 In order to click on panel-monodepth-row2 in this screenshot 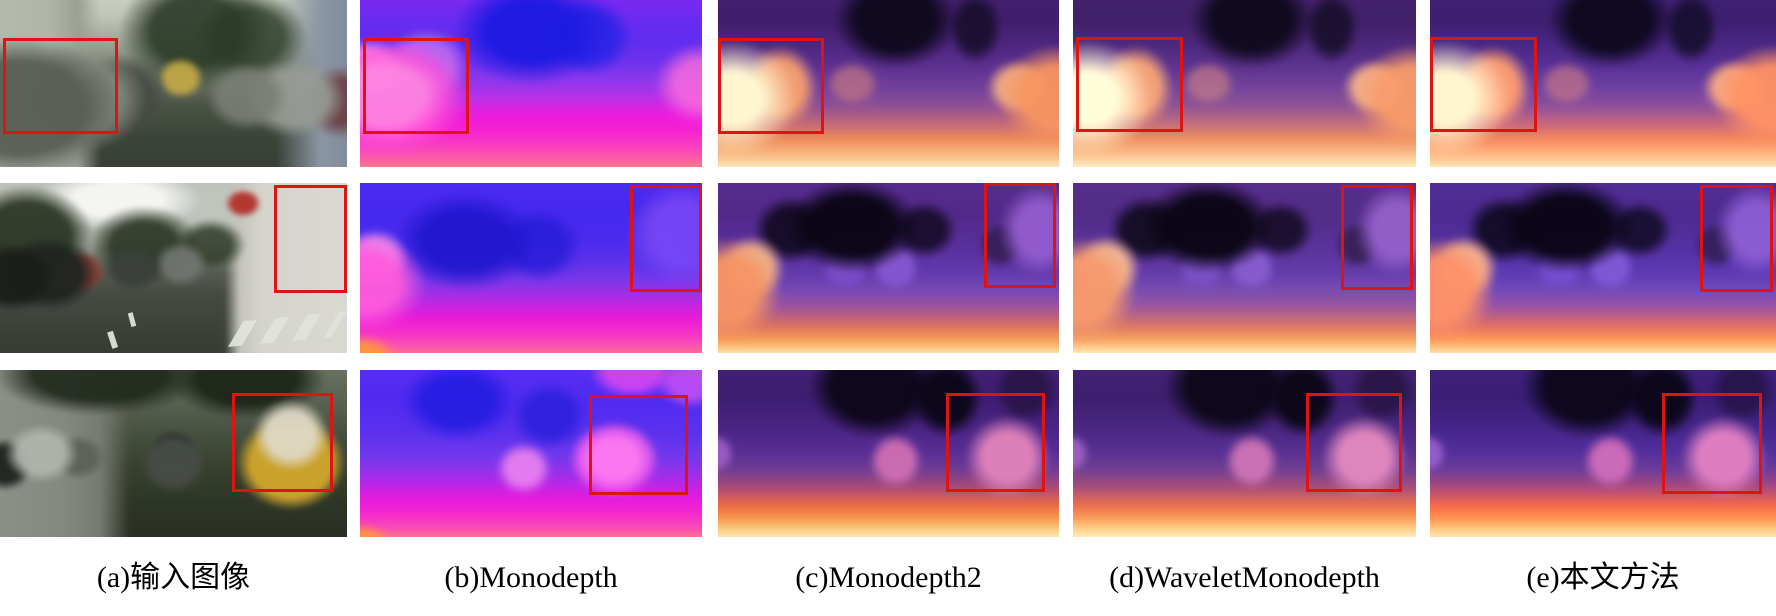, I will do `click(531, 268)`.